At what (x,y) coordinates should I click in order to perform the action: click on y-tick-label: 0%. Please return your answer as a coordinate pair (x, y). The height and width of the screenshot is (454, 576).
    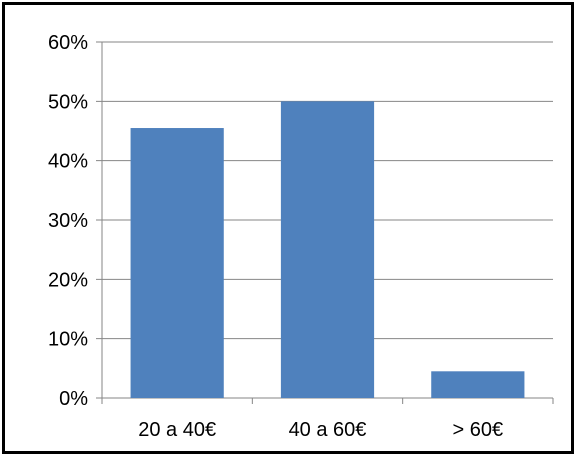
    Looking at the image, I should click on (73, 399).